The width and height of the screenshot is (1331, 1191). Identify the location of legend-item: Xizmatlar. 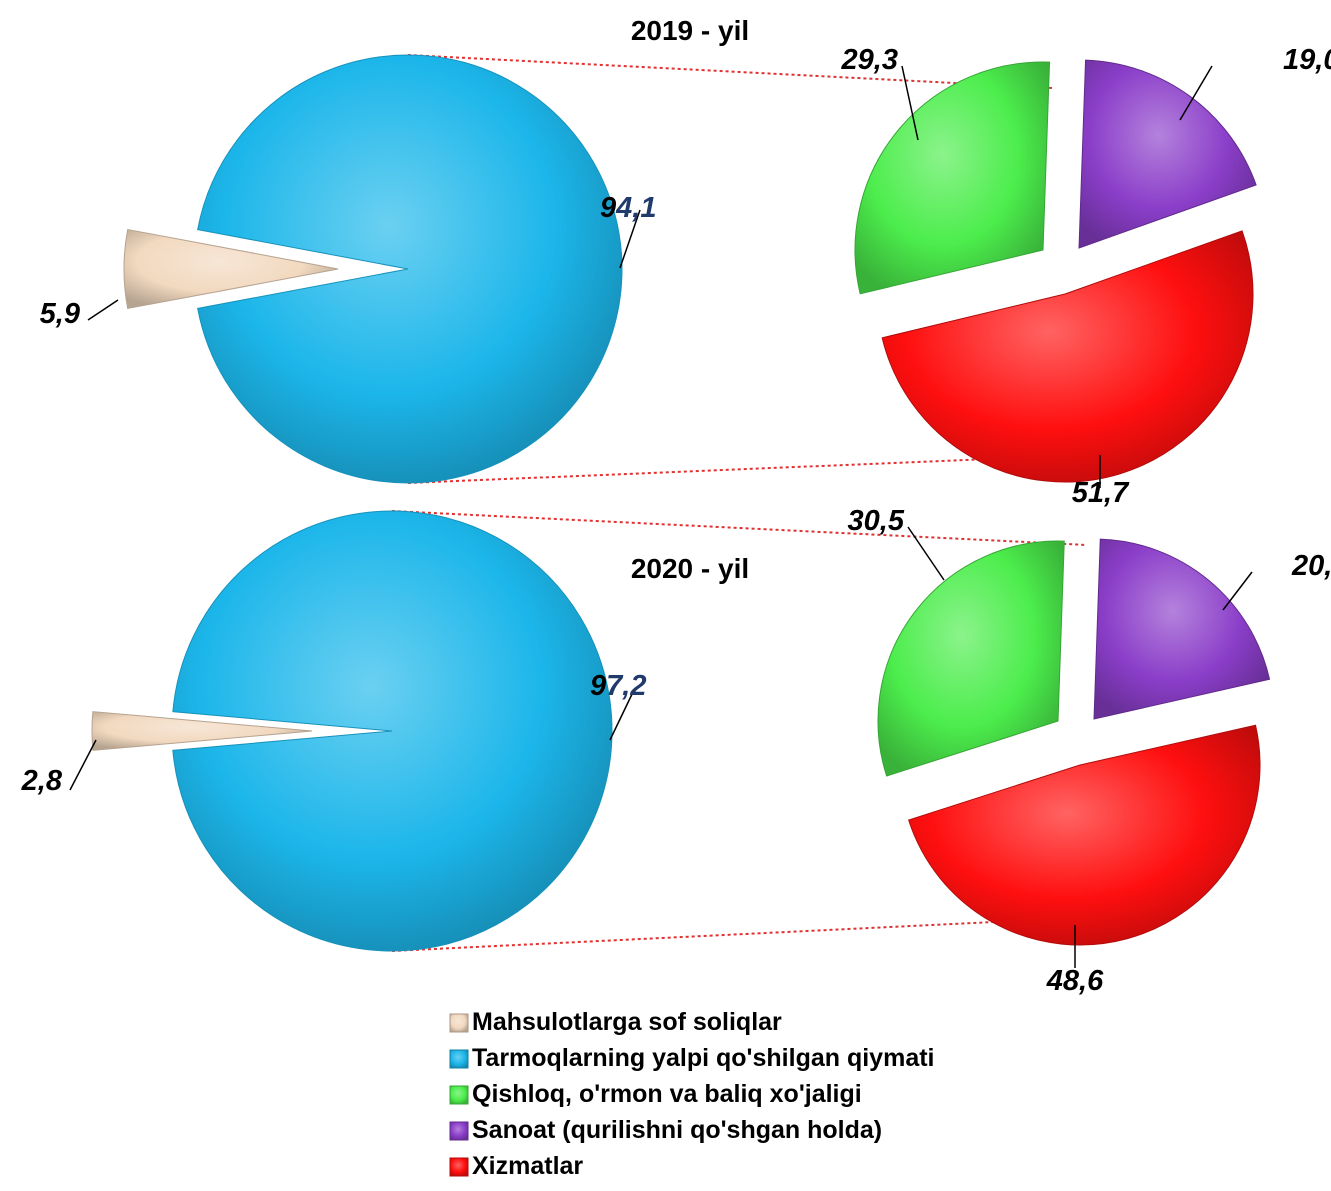
(516, 1166).